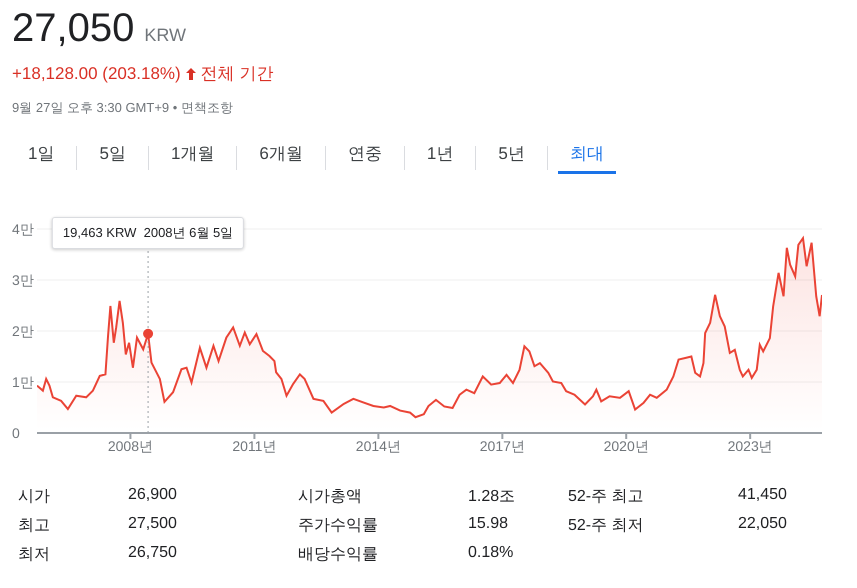 The width and height of the screenshot is (857, 588). What do you see at coordinates (330, 497) in the screenshot?
I see `text: 시가총액` at bounding box center [330, 497].